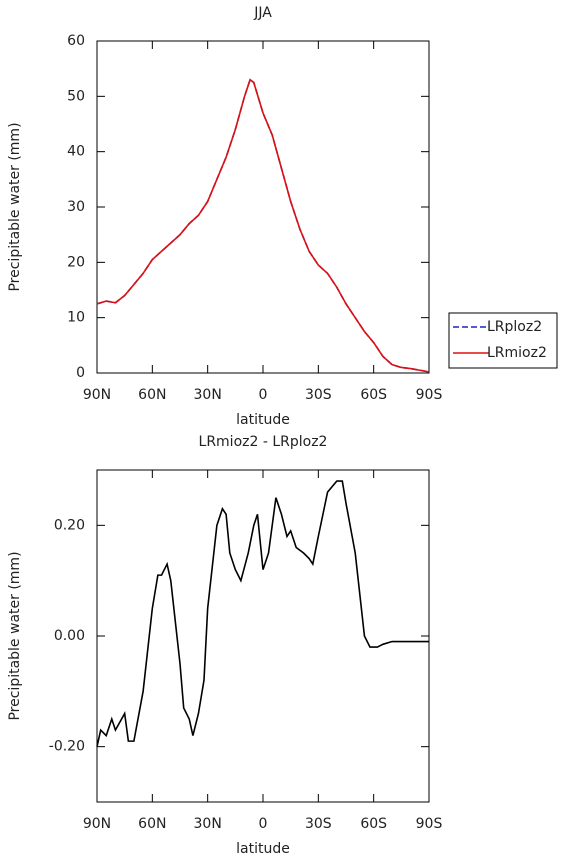  Describe the element at coordinates (503, 340) in the screenshot. I see `legend-box` at that location.